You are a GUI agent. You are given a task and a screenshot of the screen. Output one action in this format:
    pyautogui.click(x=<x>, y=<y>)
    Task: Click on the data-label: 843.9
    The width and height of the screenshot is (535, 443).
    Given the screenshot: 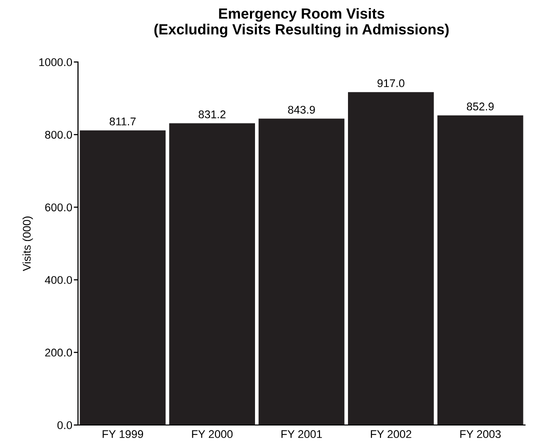 What is the action you would take?
    pyautogui.click(x=301, y=110)
    